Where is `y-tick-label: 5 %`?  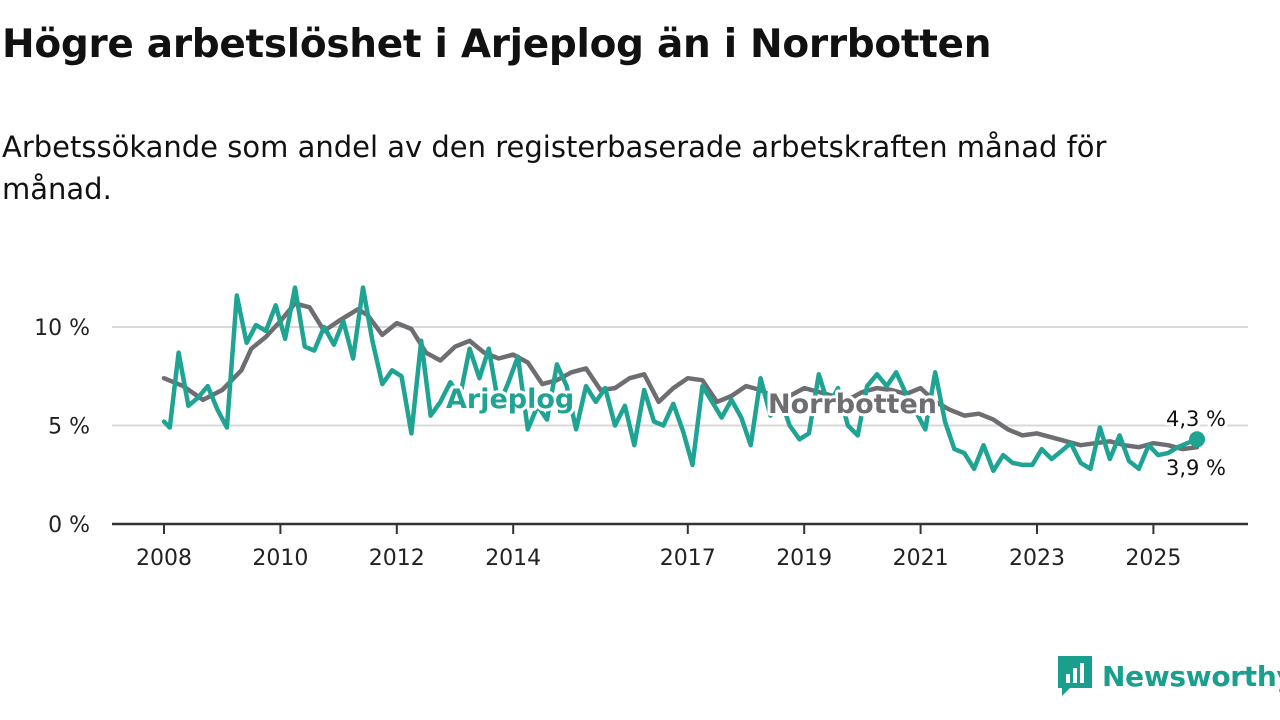
y-tick-label: 5 % is located at coordinates (69, 427).